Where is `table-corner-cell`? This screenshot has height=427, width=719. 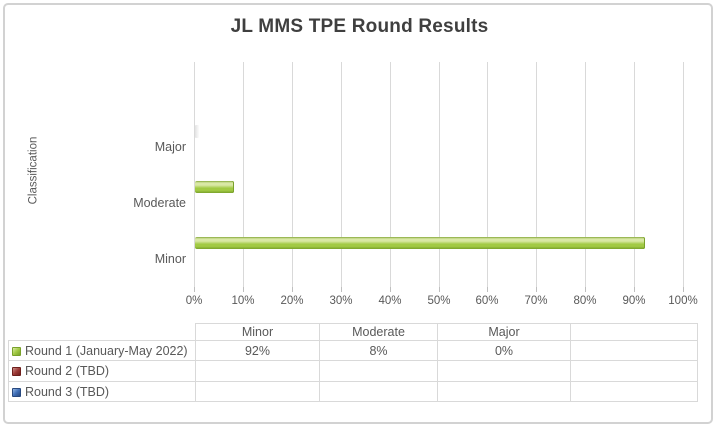 table-corner-cell is located at coordinates (102, 332).